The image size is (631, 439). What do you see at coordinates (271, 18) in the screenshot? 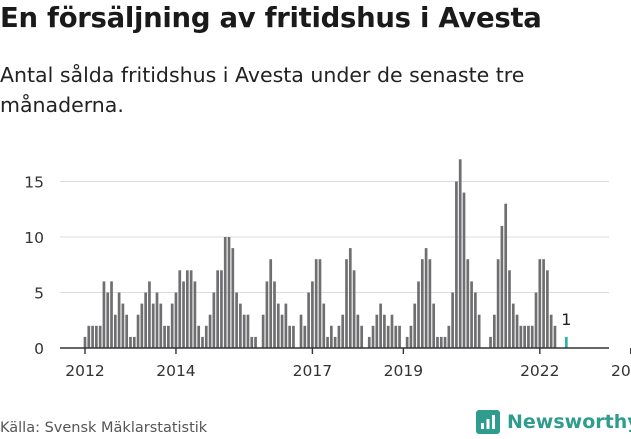
I see `chart-title: En försäljning av fritidshus i Avesta` at bounding box center [271, 18].